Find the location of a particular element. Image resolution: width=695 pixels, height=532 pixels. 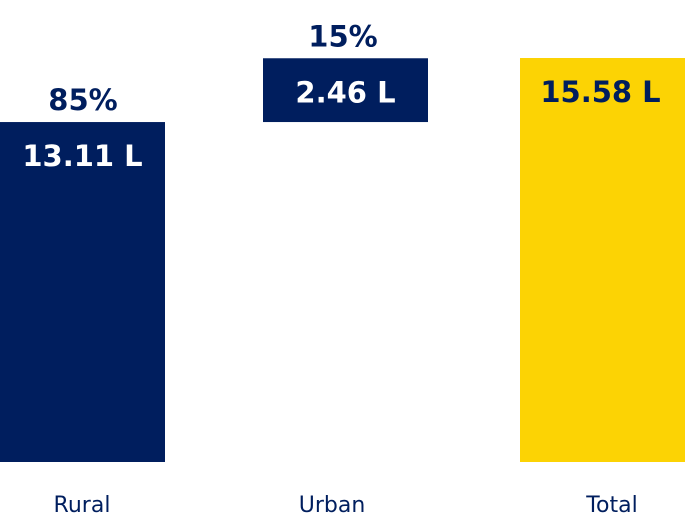

share-label-urban: 15% is located at coordinates (342, 36).